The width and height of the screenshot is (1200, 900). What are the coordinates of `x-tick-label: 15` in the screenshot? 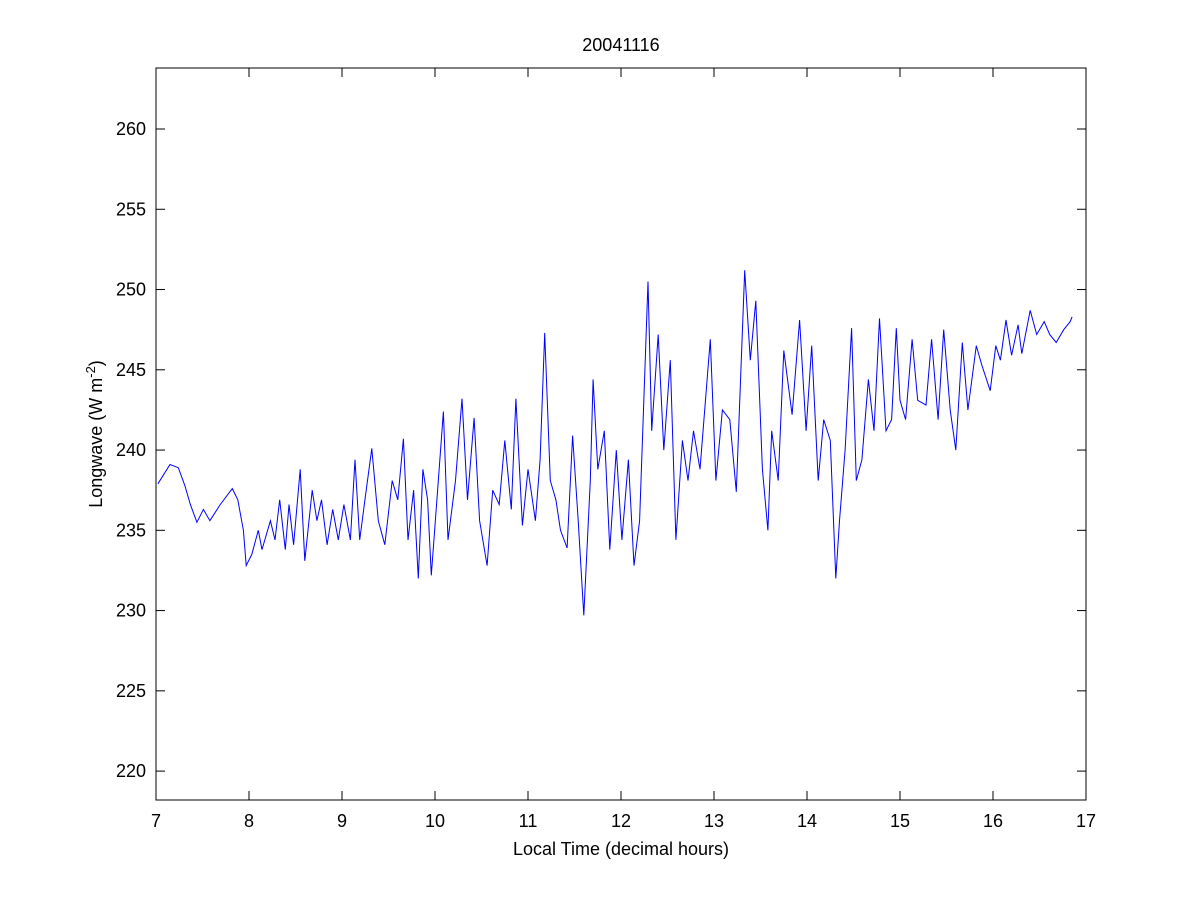 It's located at (900, 821).